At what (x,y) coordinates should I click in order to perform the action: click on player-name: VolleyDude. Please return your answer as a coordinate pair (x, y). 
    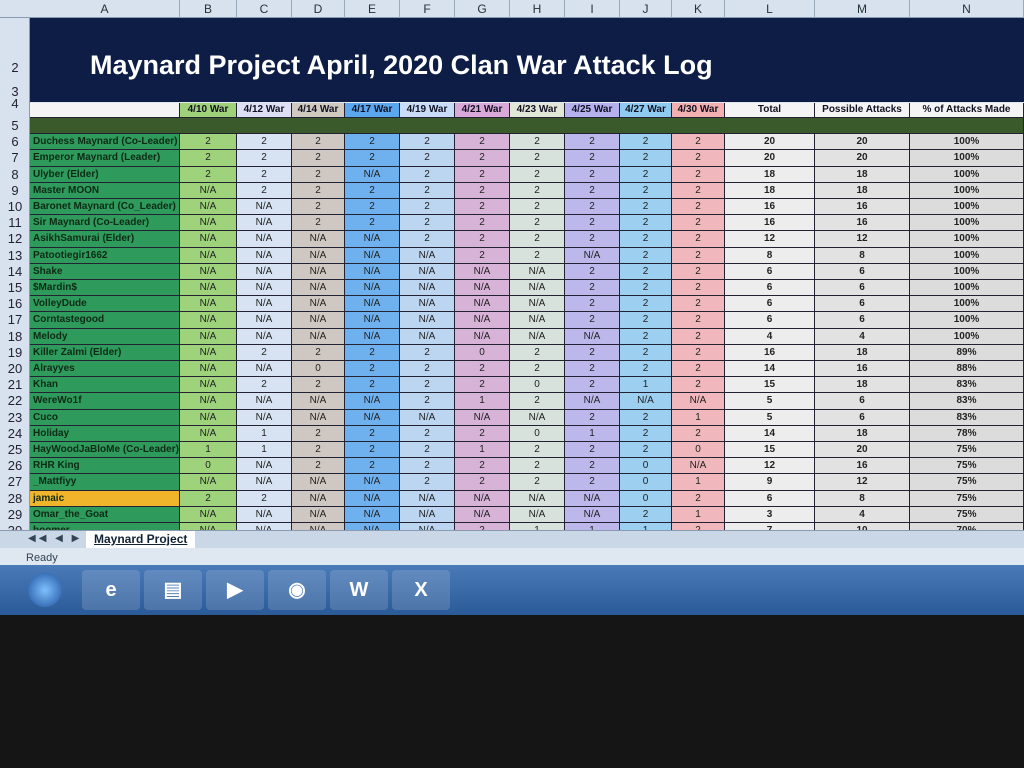
    Looking at the image, I should click on (105, 304).